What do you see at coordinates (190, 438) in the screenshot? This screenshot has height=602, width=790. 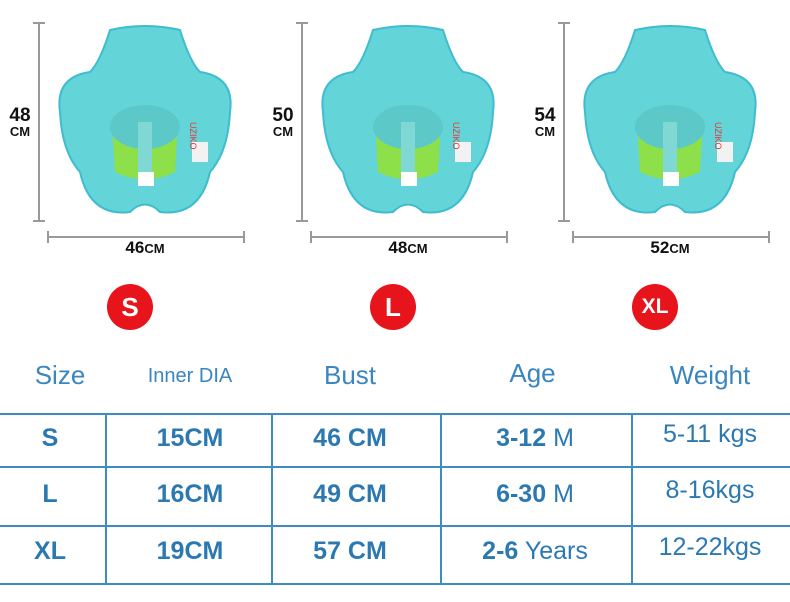 I see `cell-inner-dia: 15CM` at bounding box center [190, 438].